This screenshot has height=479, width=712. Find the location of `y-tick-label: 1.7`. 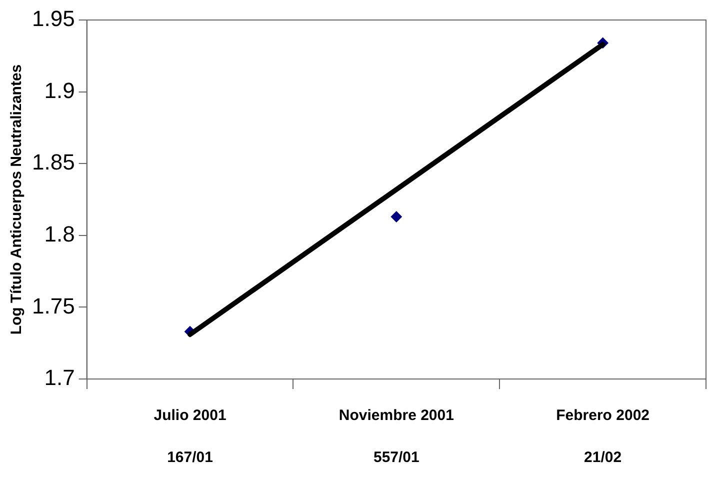

y-tick-label: 1.7 is located at coordinates (59, 377).